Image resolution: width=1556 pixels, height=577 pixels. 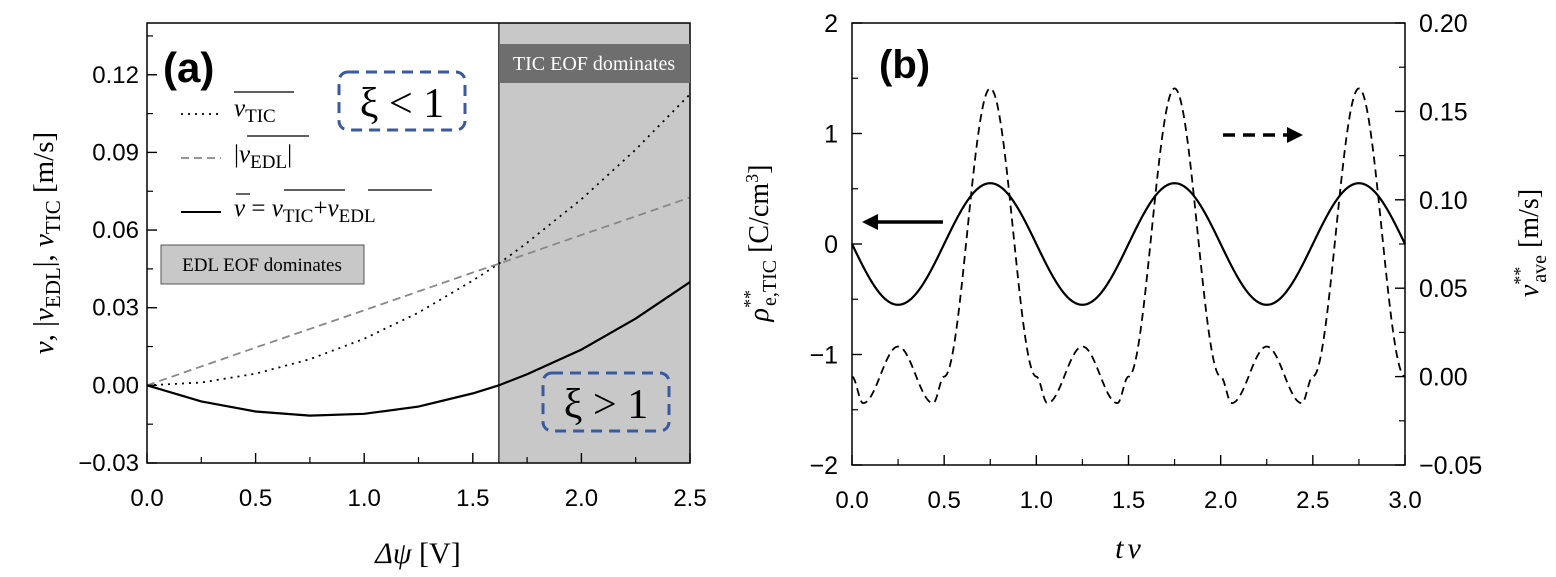 What do you see at coordinates (1450, 466) in the screenshot?
I see `right-tick-label: −0.05` at bounding box center [1450, 466].